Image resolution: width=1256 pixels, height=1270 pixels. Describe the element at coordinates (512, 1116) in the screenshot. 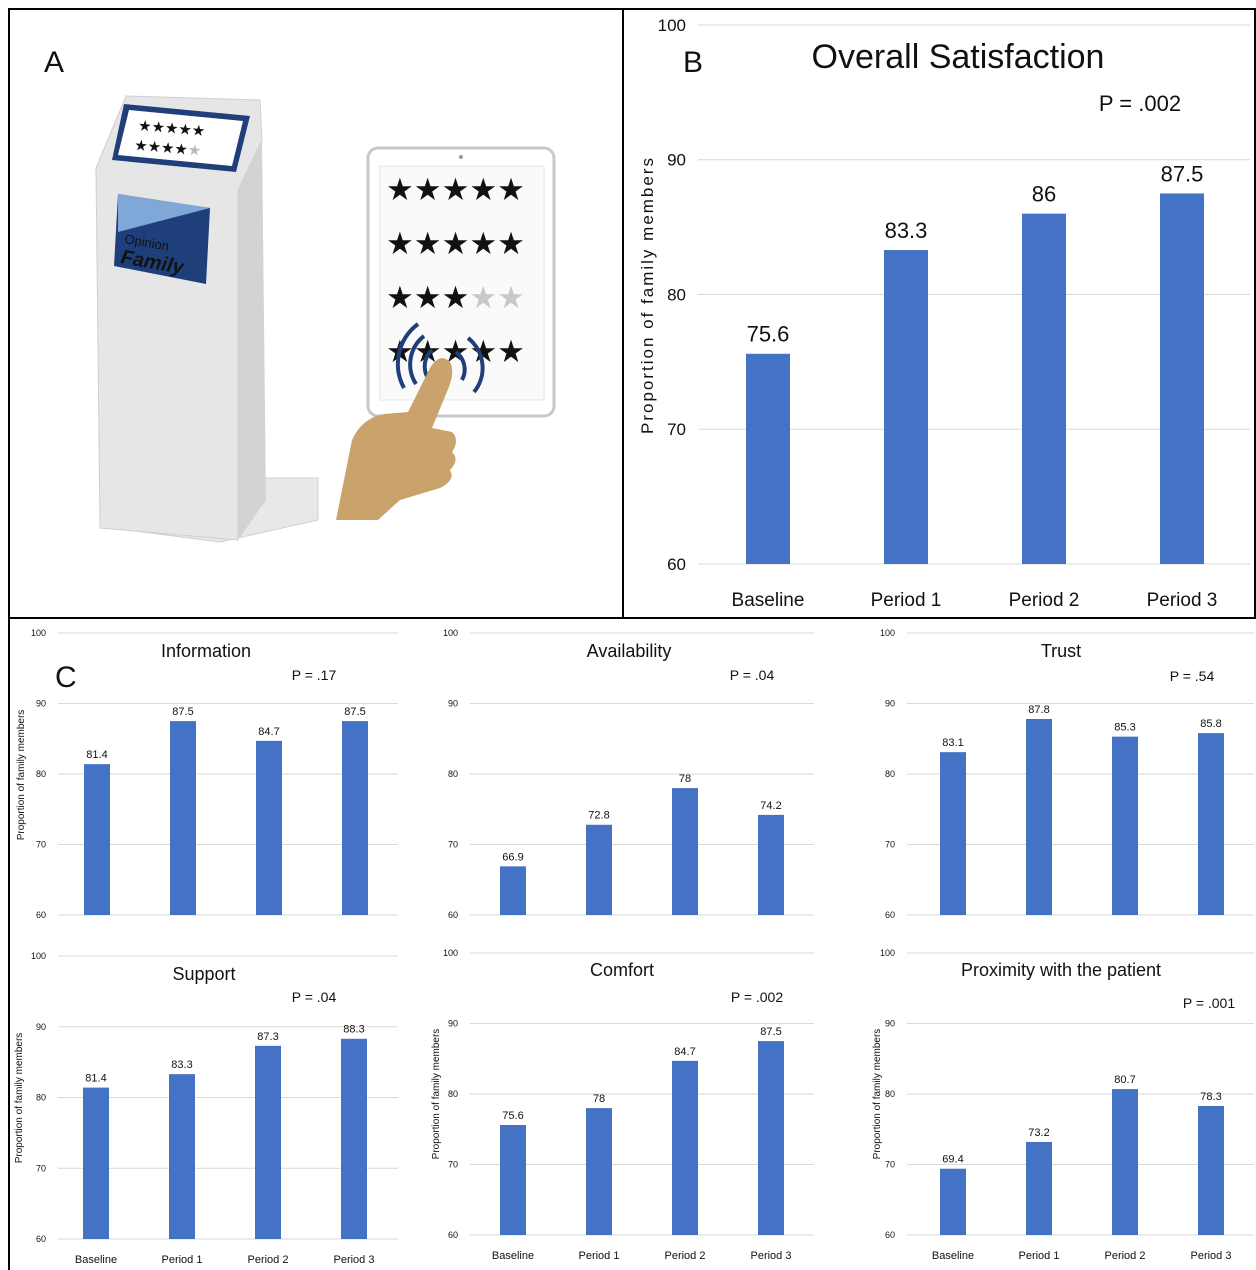

I see `data-label: 75.6` at that location.